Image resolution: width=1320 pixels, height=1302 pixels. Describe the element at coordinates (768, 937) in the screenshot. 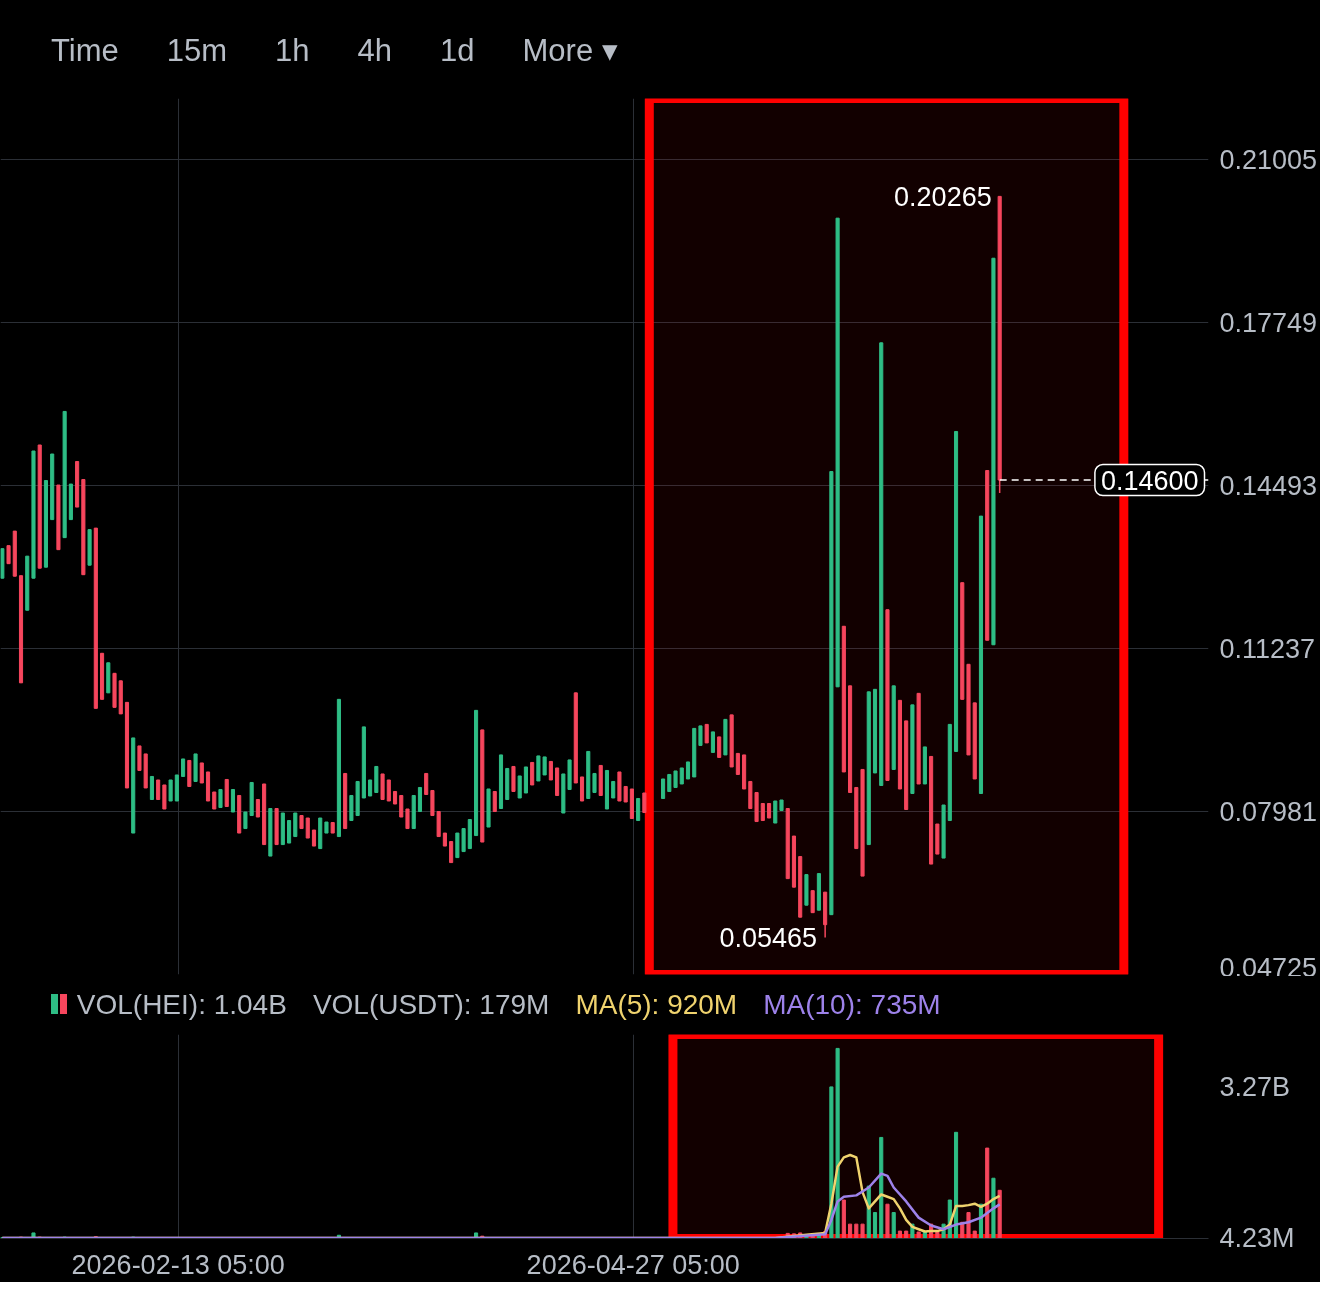

I see `annotation: 0.05465` at that location.